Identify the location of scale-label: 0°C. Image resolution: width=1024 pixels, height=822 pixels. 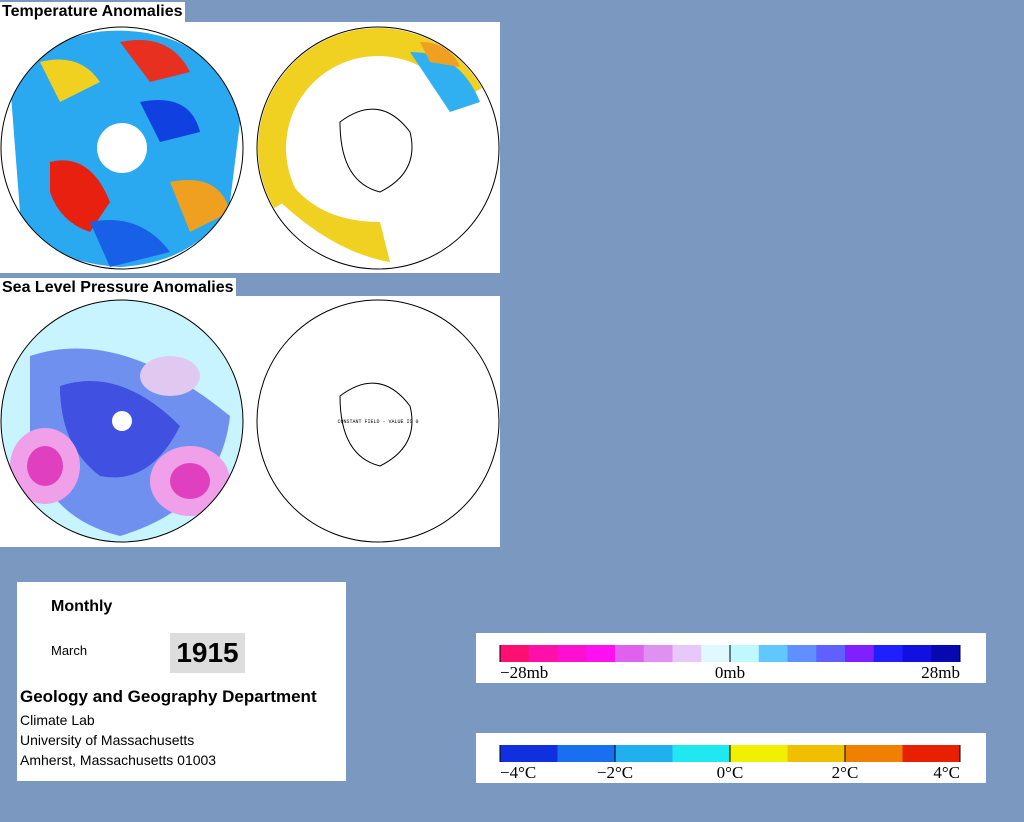
(730, 772).